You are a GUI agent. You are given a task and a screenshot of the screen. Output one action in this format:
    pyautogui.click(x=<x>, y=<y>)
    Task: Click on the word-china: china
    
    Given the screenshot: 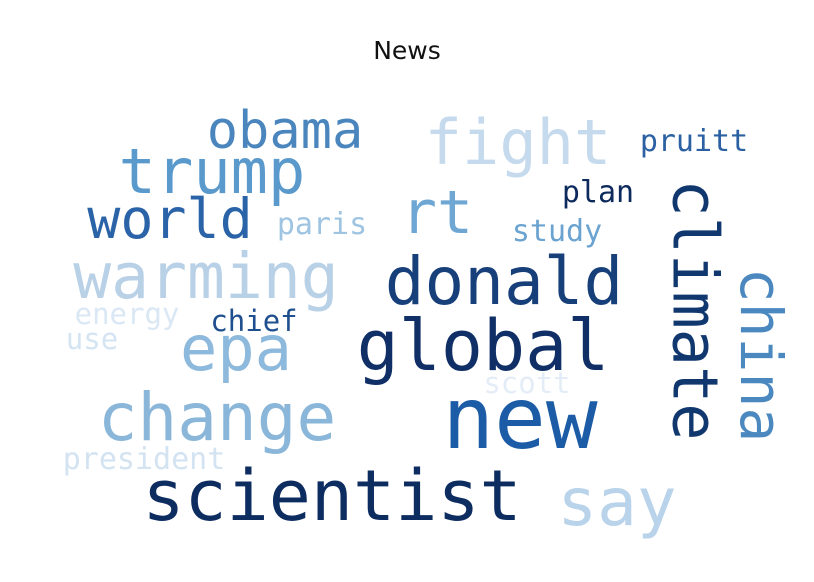 What is the action you would take?
    pyautogui.click(x=761, y=355)
    